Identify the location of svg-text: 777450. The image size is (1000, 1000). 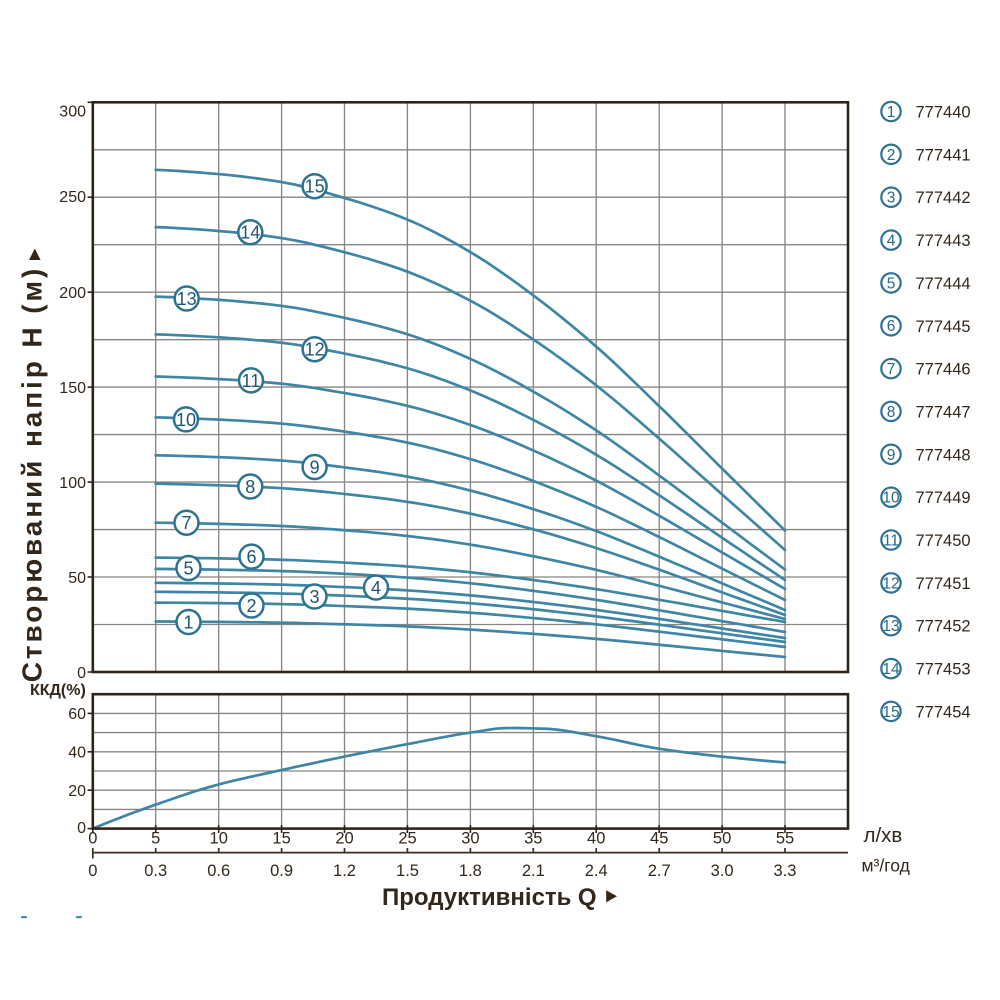
(943, 541).